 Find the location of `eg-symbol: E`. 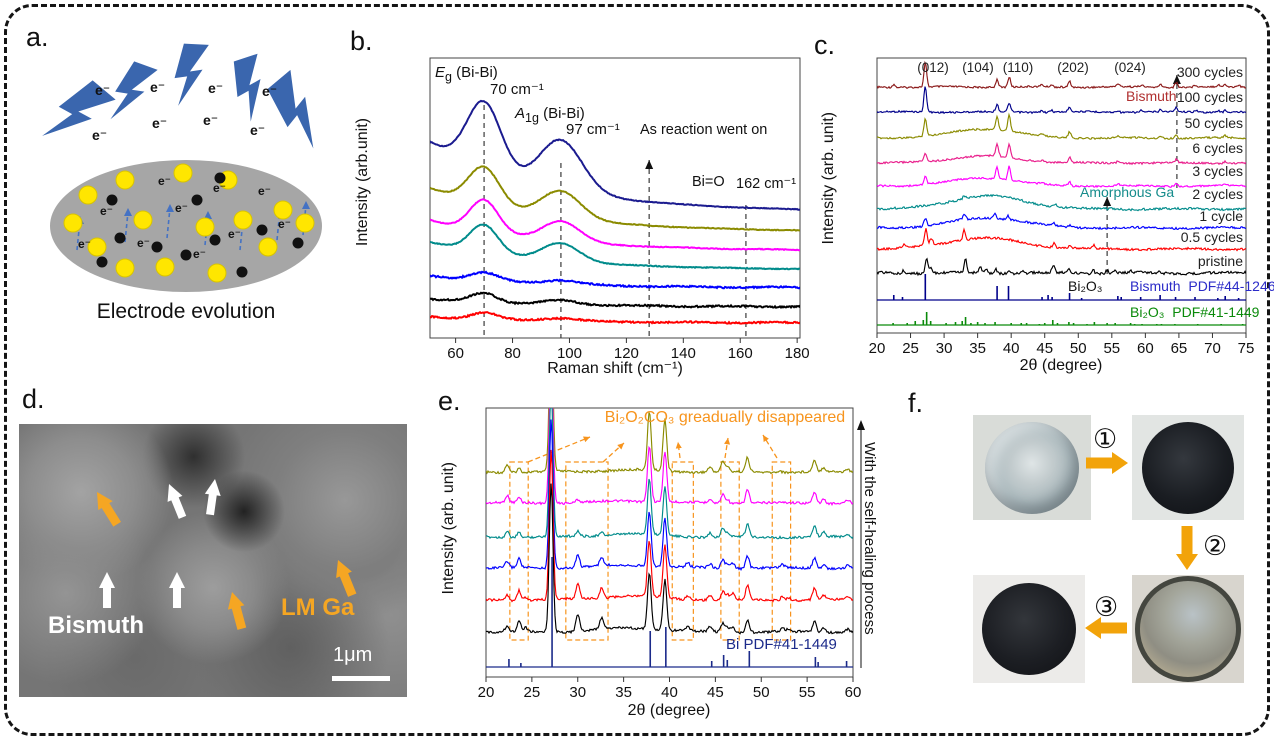

eg-symbol: E is located at coordinates (440, 72).